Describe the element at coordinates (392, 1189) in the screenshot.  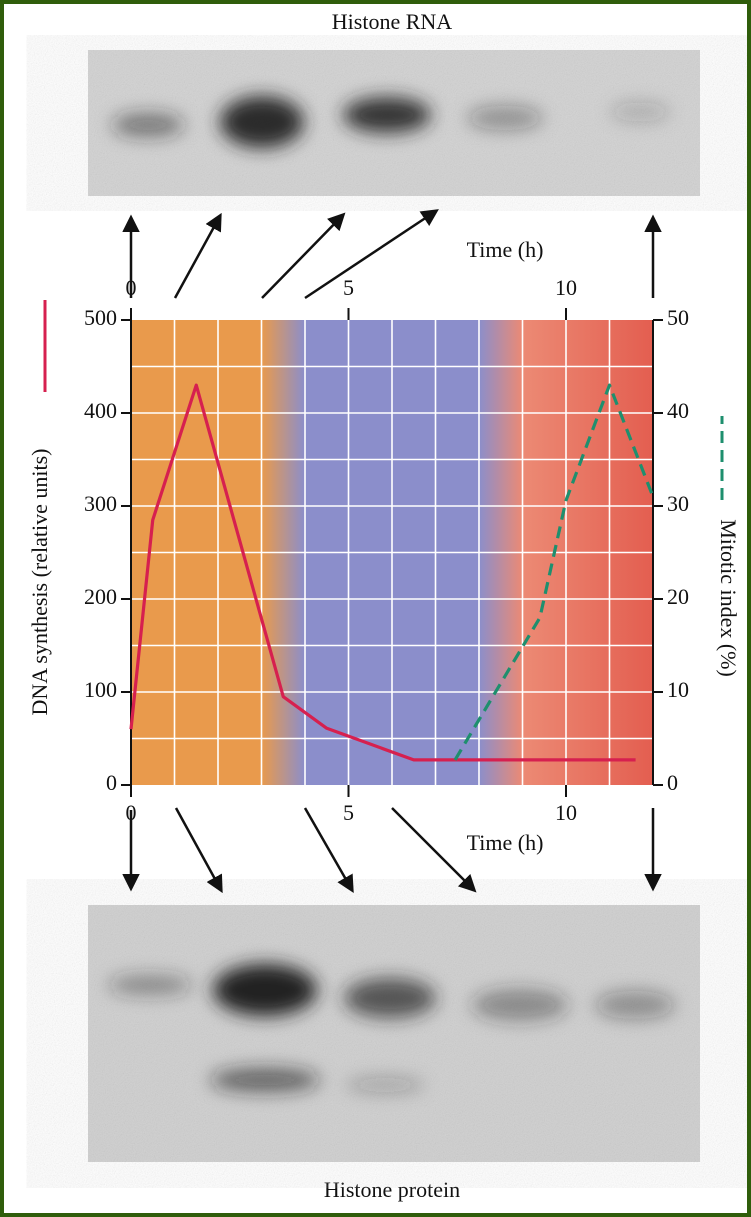
I see `bottom-panel-label: Histone protein` at that location.